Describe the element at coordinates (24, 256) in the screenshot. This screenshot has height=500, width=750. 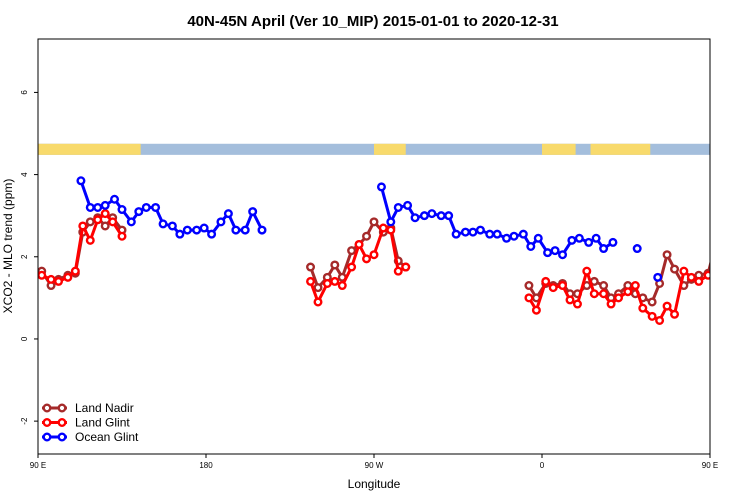
I see `y-tick-label: 2` at that location.